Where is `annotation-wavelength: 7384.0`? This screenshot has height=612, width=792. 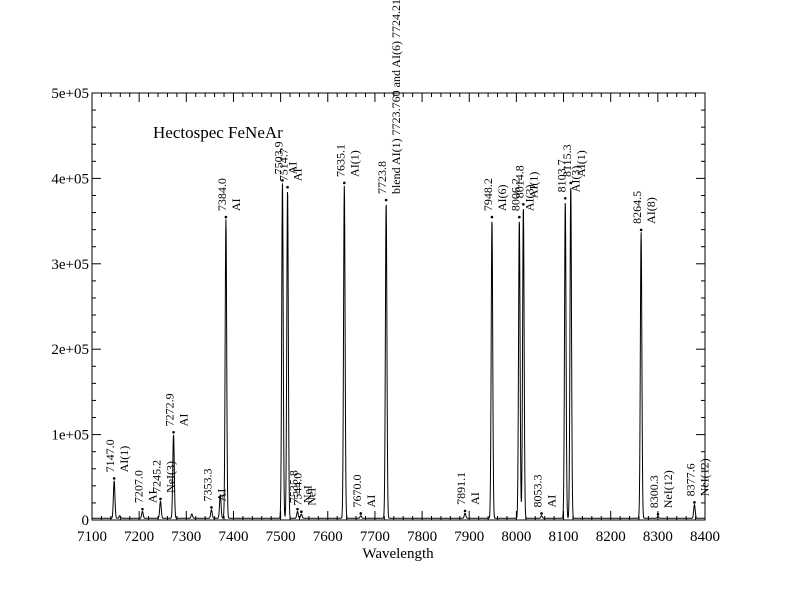 annotation-wavelength: 7384.0 is located at coordinates (222, 194).